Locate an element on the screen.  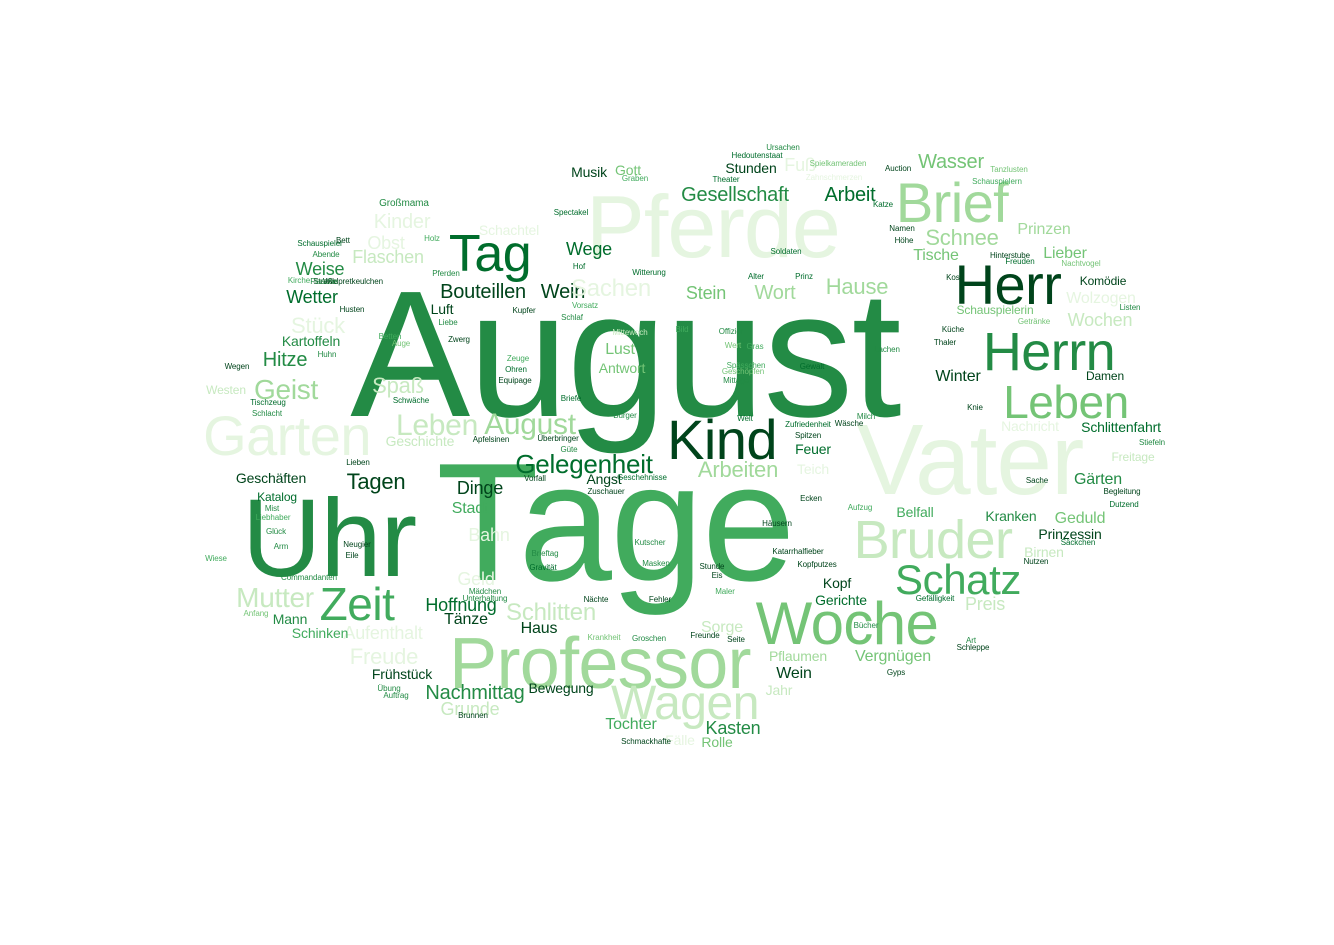
cloud-word: Stein is located at coordinates (706, 293).